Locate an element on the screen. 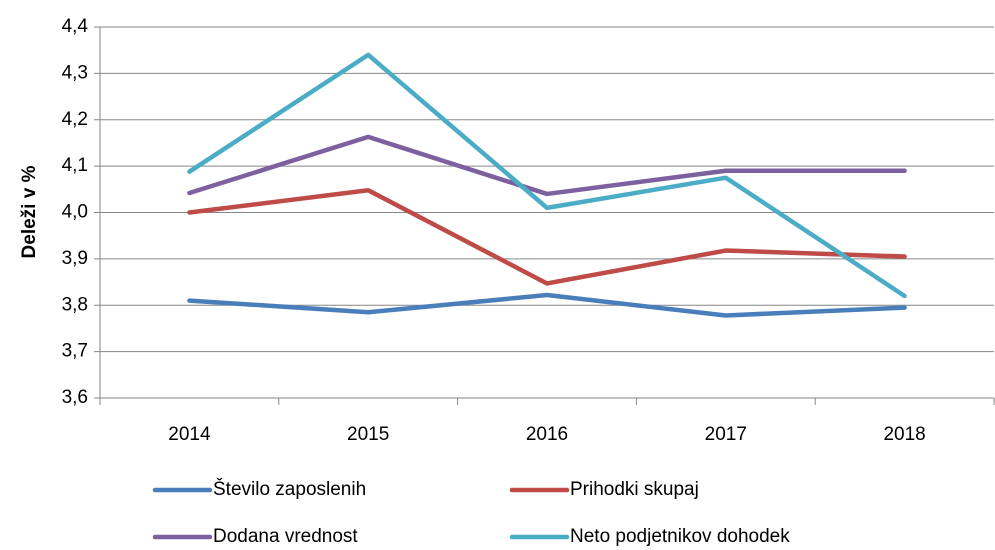 The height and width of the screenshot is (550, 995). y-tick-label: 4,1 is located at coordinates (75, 165).